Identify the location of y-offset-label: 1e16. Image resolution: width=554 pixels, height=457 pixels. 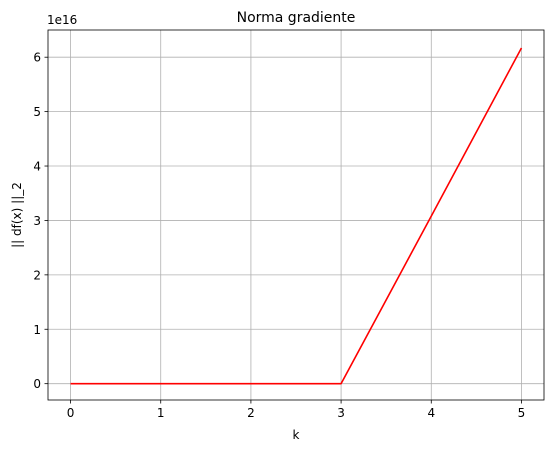
(62, 20).